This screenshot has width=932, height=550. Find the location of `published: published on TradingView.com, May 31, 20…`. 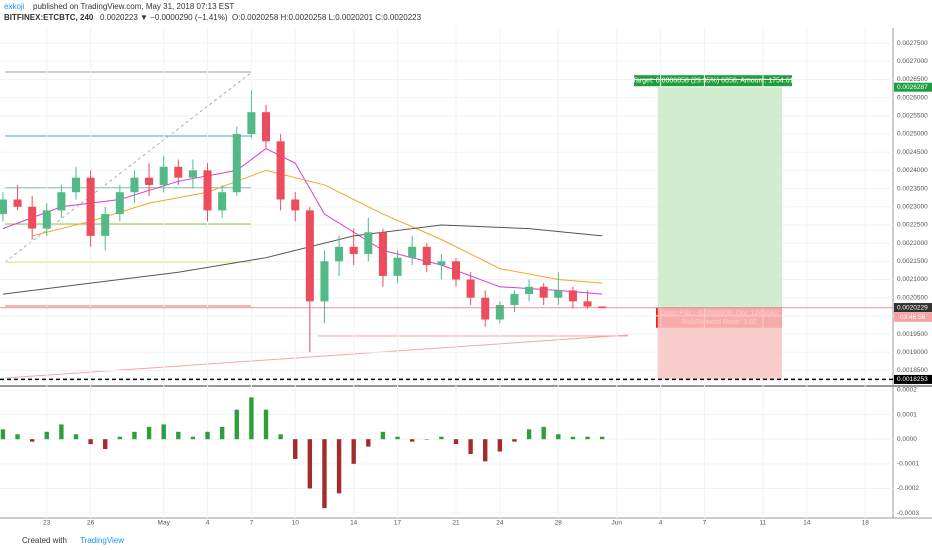

published: published on TradingView.com, May 31, 20… is located at coordinates (133, 6).